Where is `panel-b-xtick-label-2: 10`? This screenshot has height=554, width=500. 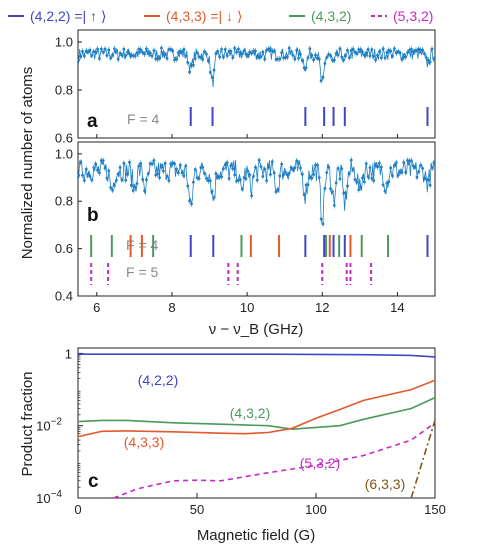
panel-b-xtick-label-2: 10 is located at coordinates (247, 307).